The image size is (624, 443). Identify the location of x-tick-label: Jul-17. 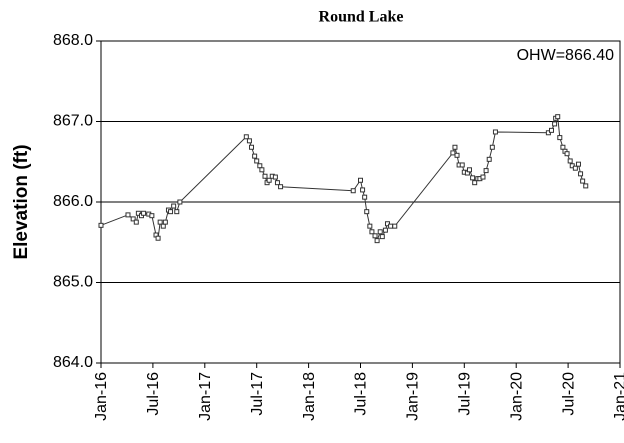
(257, 394).